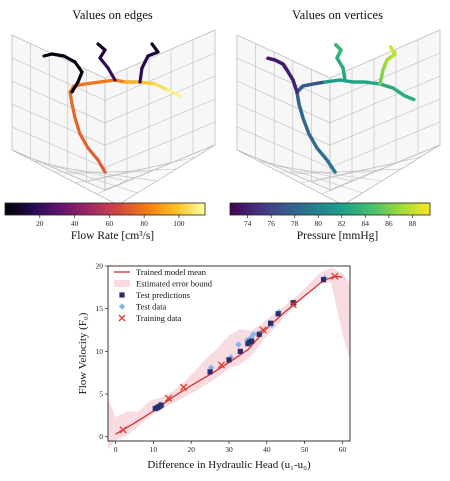  Describe the element at coordinates (171, 272) in the screenshot. I see `legend-entry-label: Trained model mean` at that location.